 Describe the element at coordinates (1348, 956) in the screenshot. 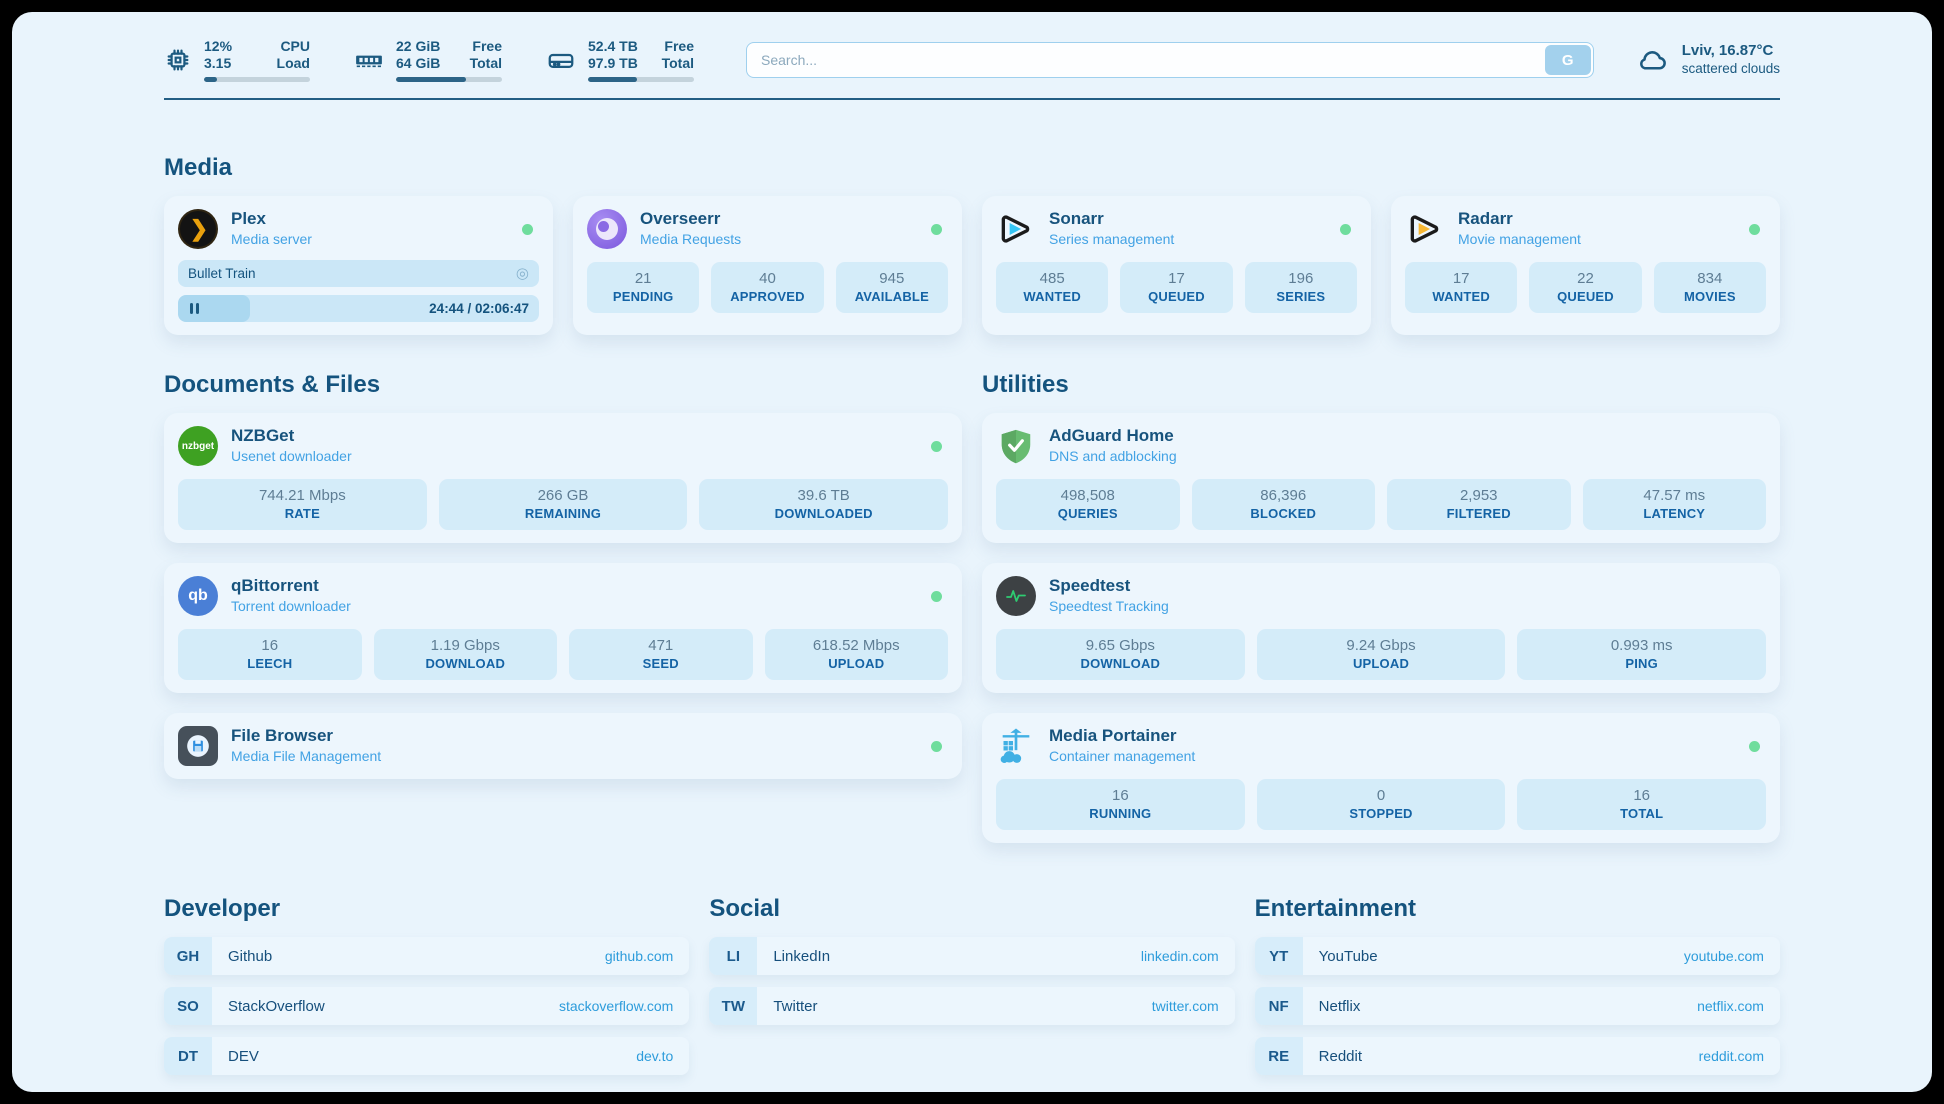

I see `link-name: YouTube` at that location.